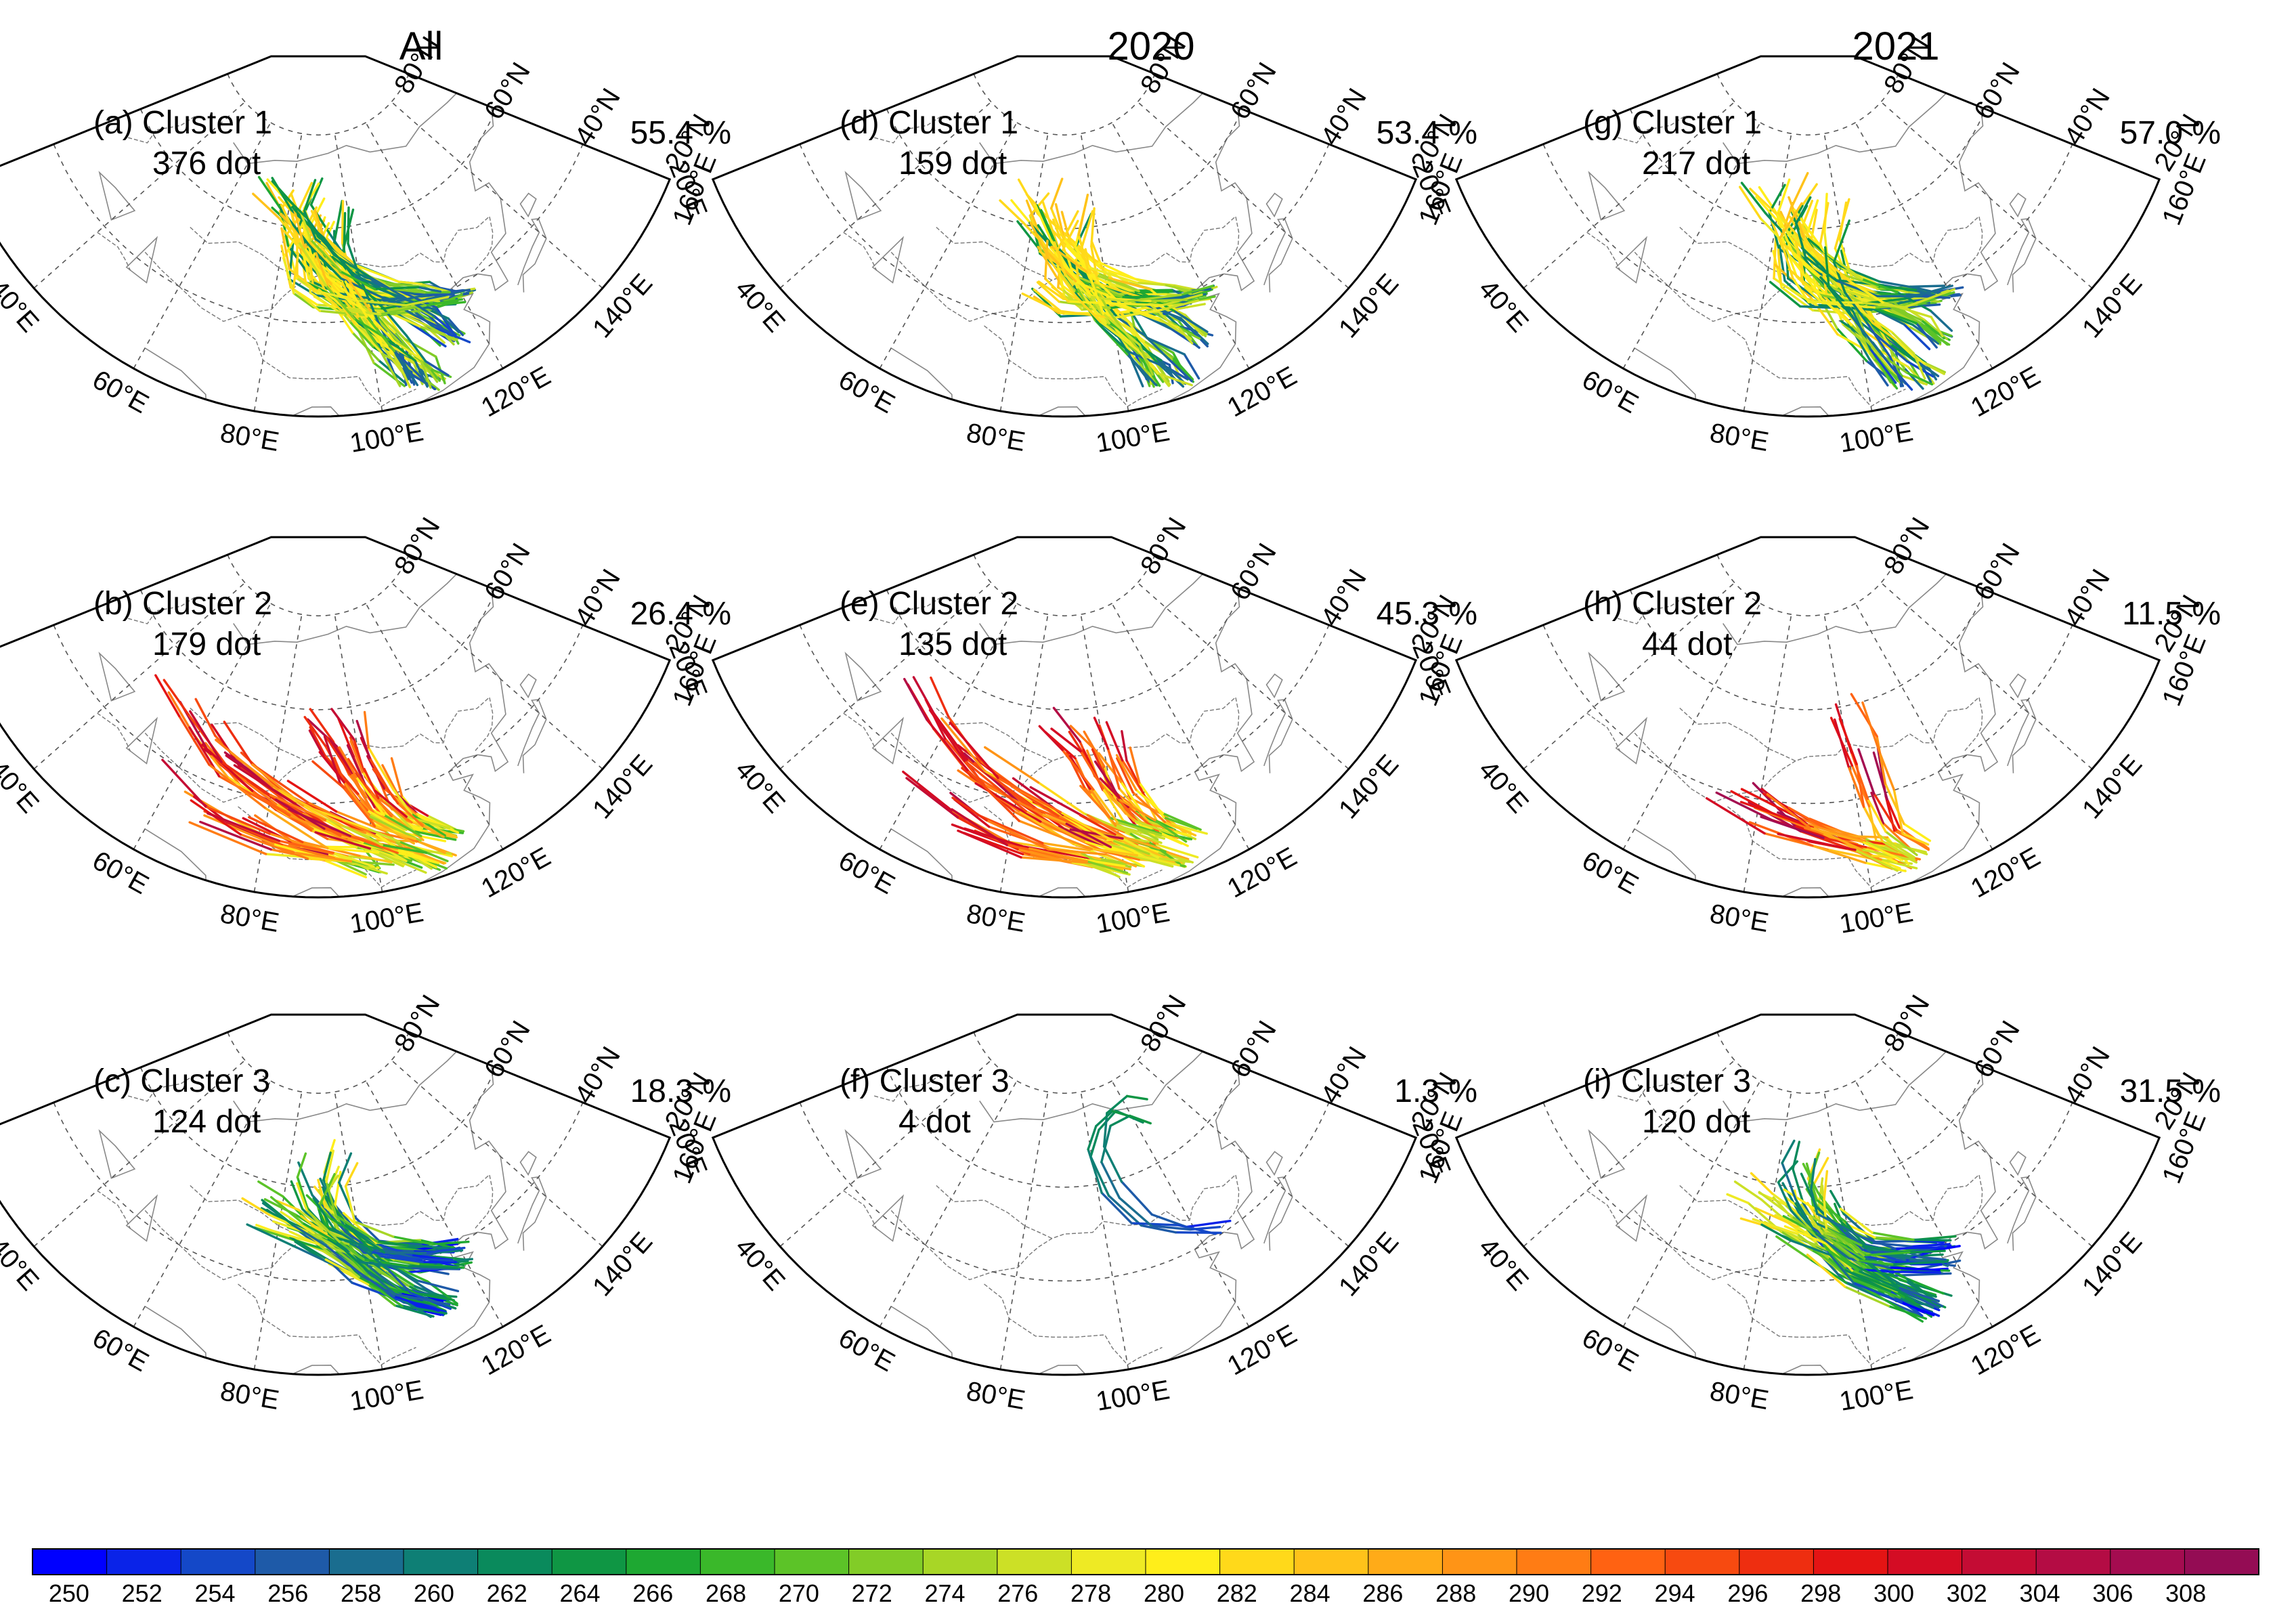 Image resolution: width=2296 pixels, height=1620 pixels. Describe the element at coordinates (120, 872) in the screenshot. I see `longitude-label: 60°E` at that location.